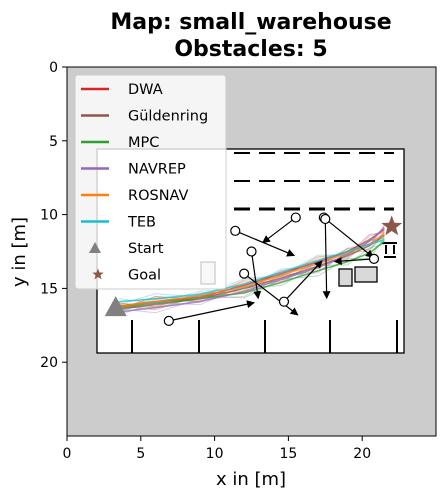  I want to click on y-tick-label: 5, so click(53, 142).